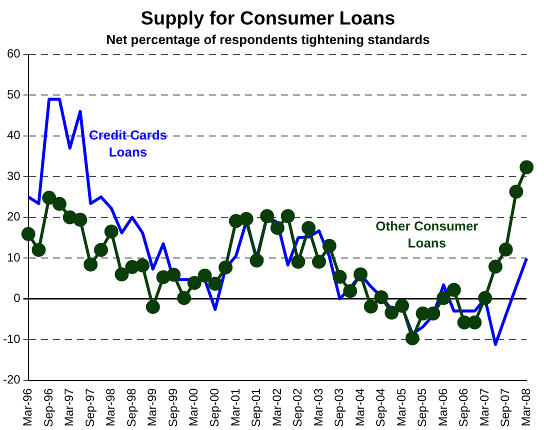 The width and height of the screenshot is (544, 430). What do you see at coordinates (131, 408) in the screenshot?
I see `x-tick-label: Sep-98` at bounding box center [131, 408].